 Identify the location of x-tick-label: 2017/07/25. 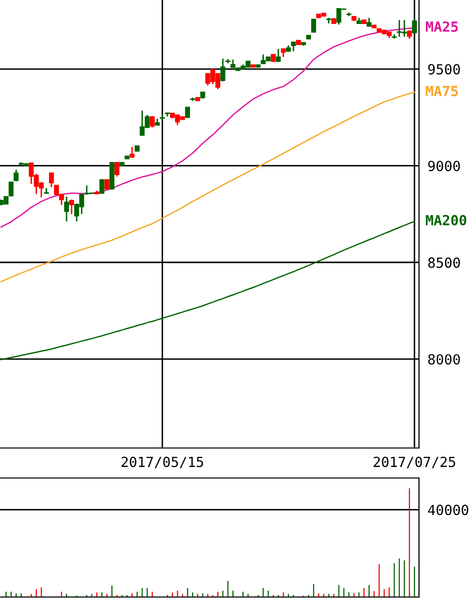
(415, 462).